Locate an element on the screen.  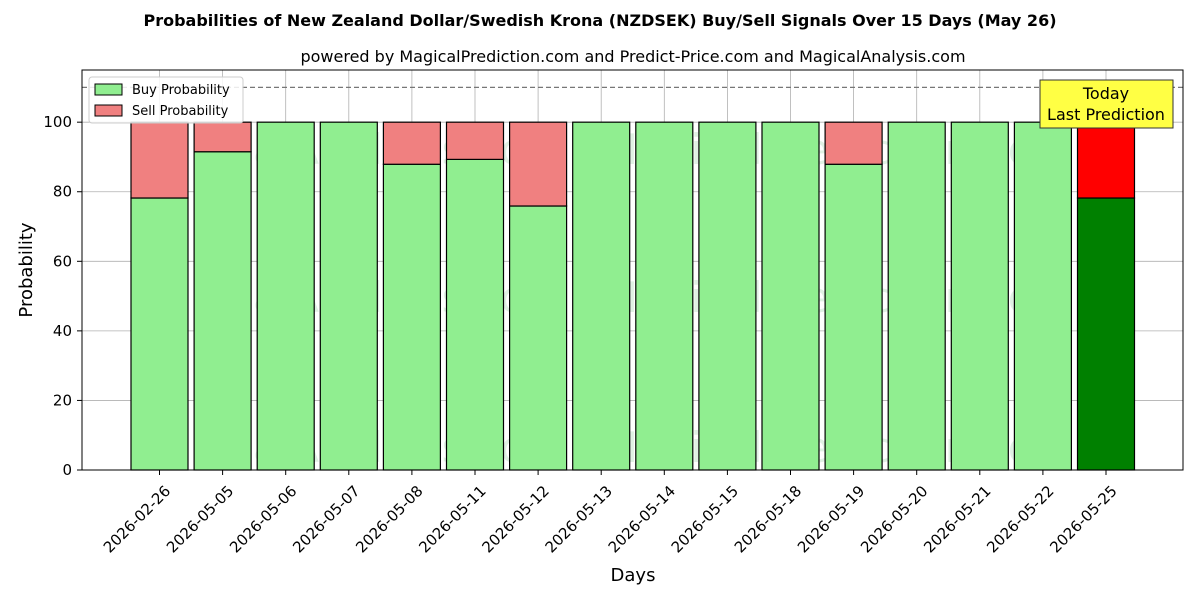
x-tick-label: 2026-05-22 is located at coordinates (1020, 519).